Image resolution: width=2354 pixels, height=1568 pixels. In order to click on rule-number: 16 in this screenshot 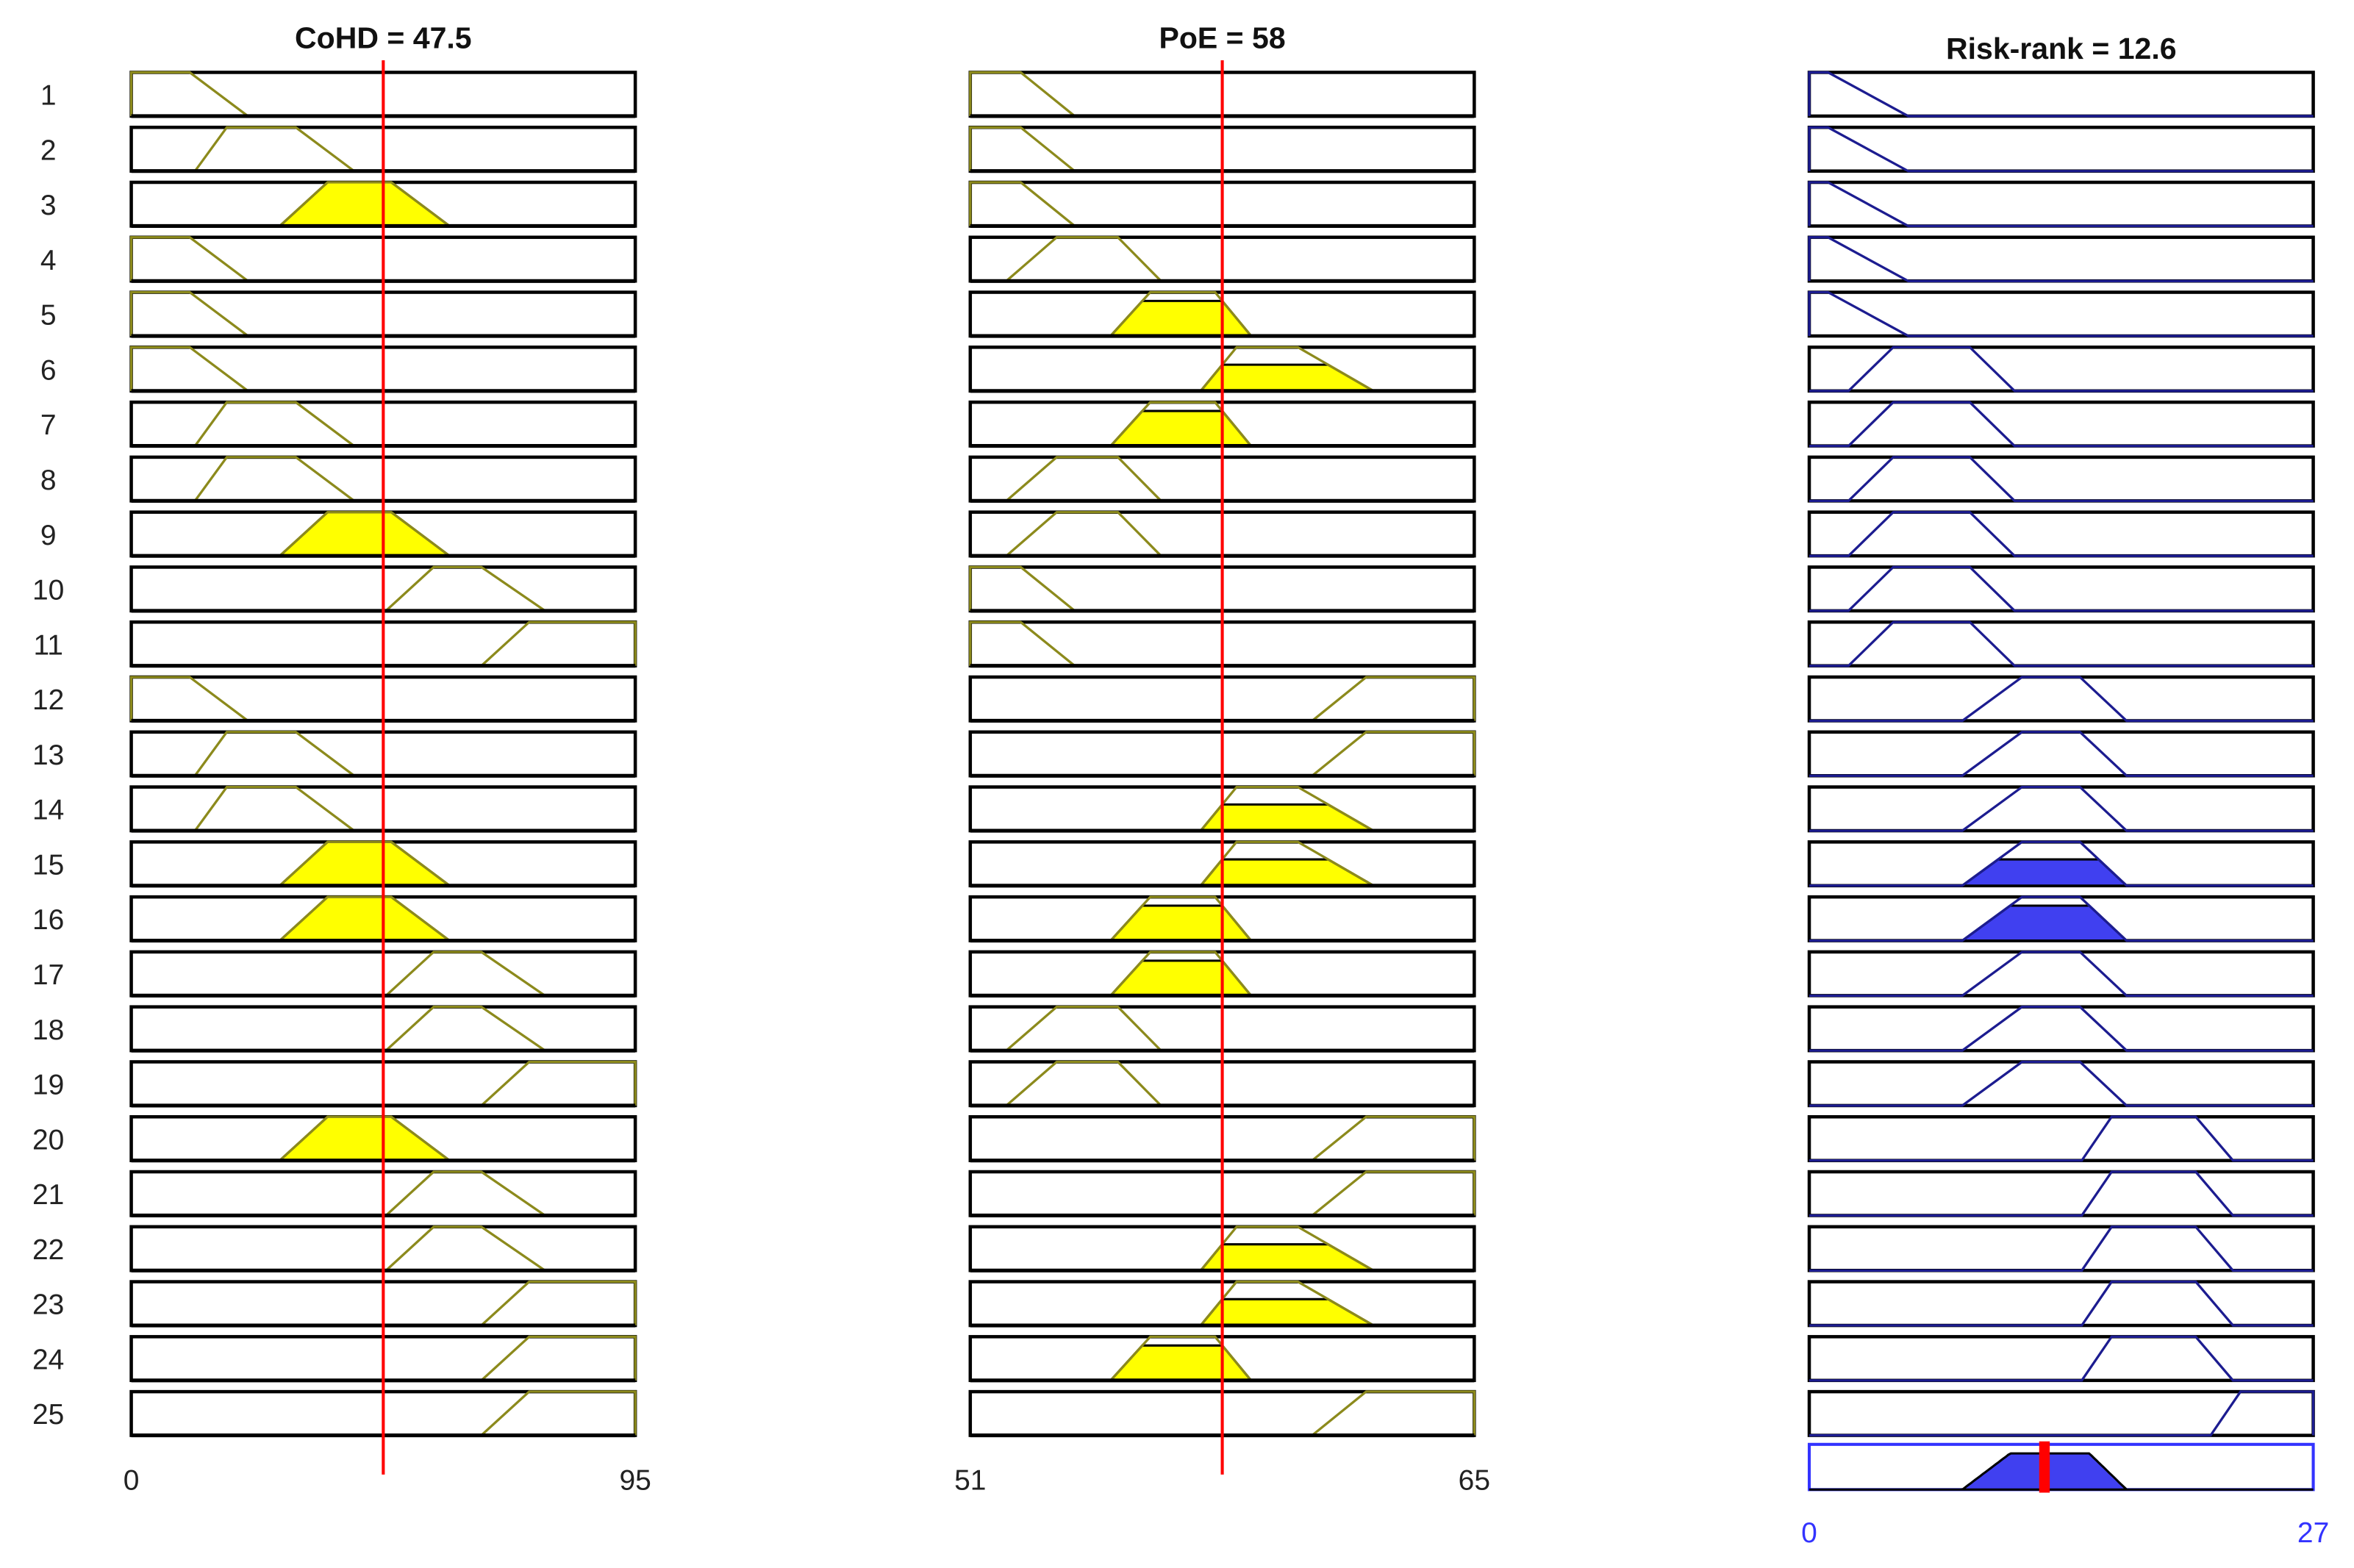, I will do `click(48, 920)`.